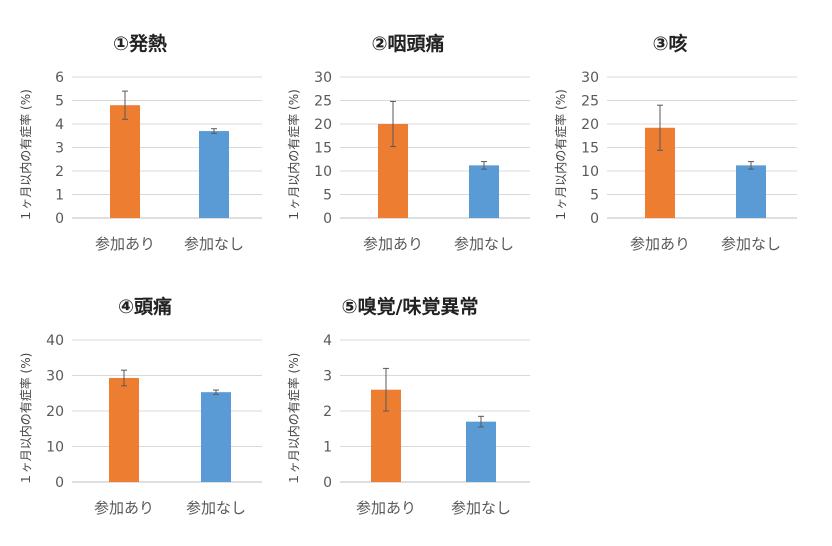  I want to click on chart-panel-1: ①発熱 １ヶ月以内の有症率 (%) 0 1 2 3 4 5 6 参加あり 参加なし, so click(140, 142).